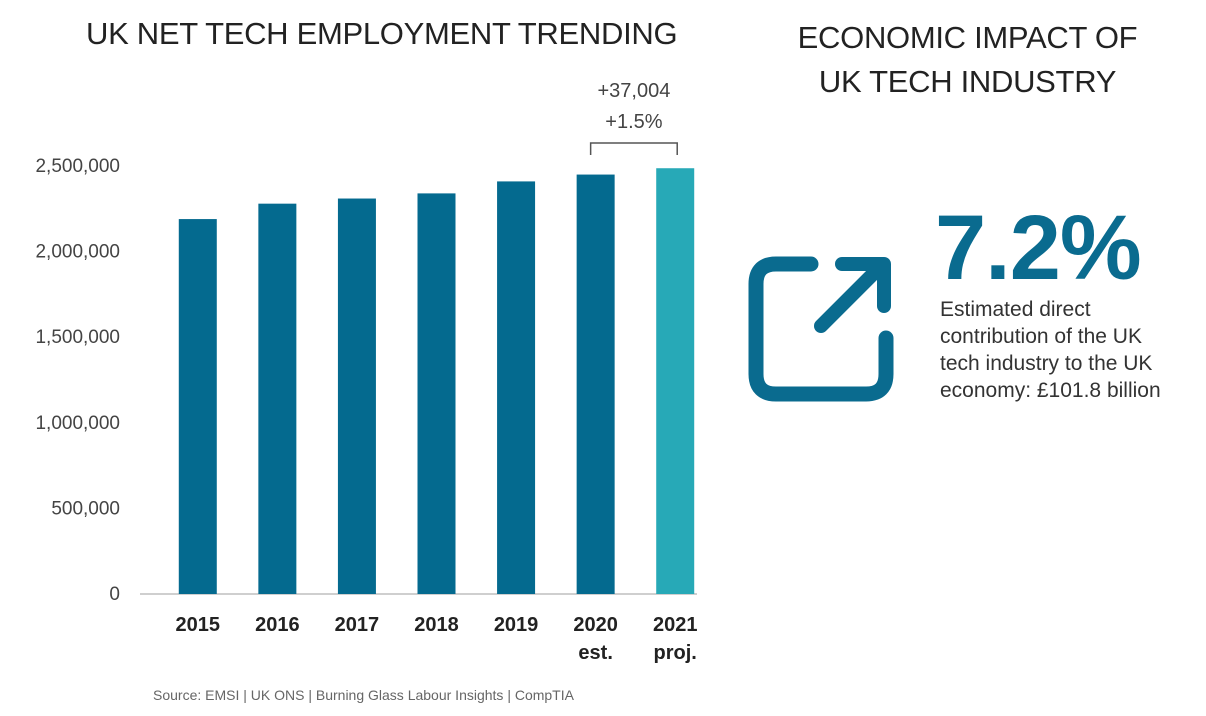 This screenshot has height=716, width=1206. Describe the element at coordinates (77, 423) in the screenshot. I see `y-tick-label: 1,000,000` at that location.